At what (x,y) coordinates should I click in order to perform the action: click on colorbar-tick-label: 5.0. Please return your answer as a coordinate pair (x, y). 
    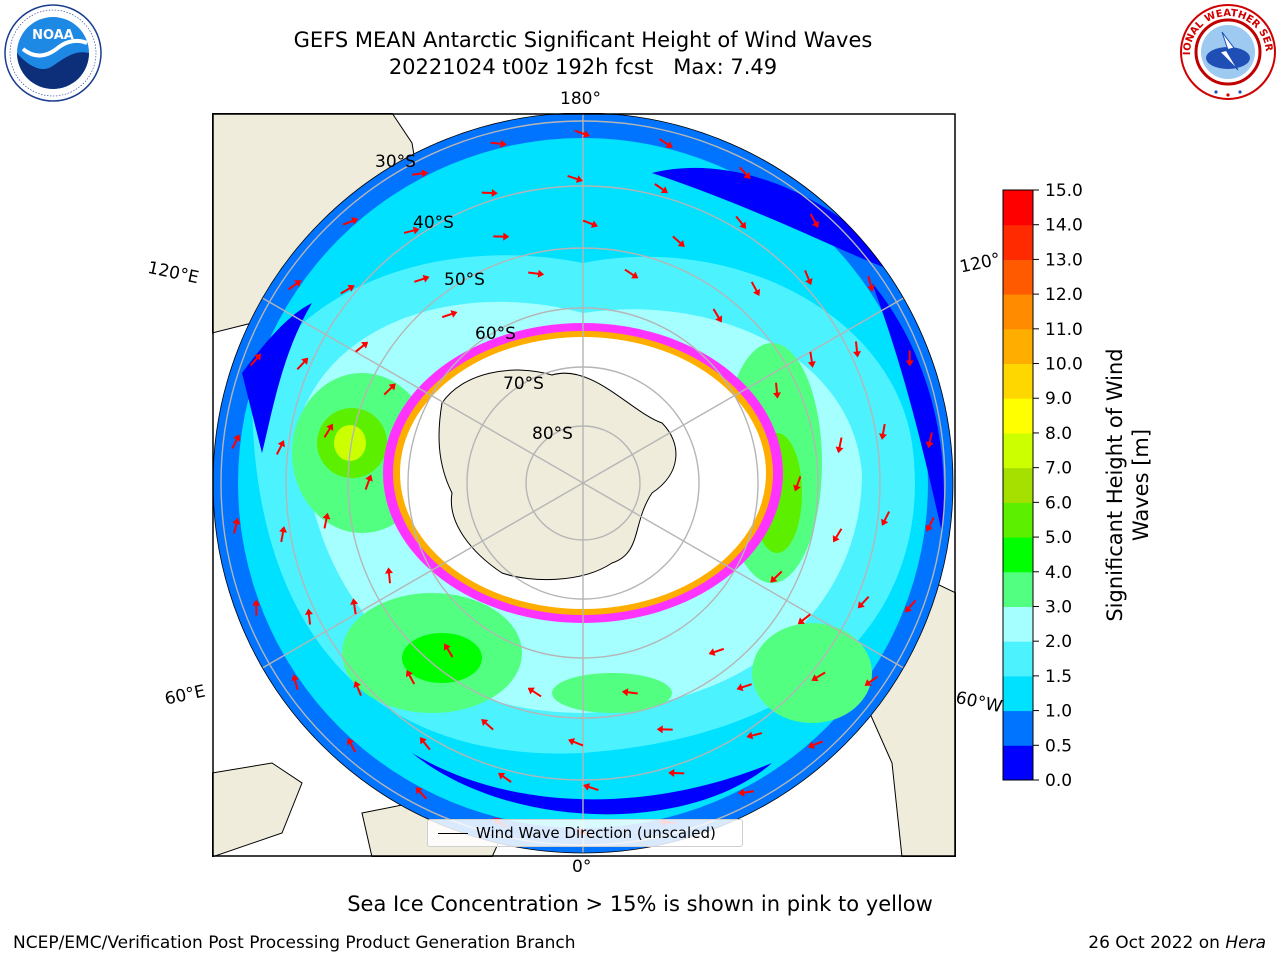
    Looking at the image, I should click on (1058, 538).